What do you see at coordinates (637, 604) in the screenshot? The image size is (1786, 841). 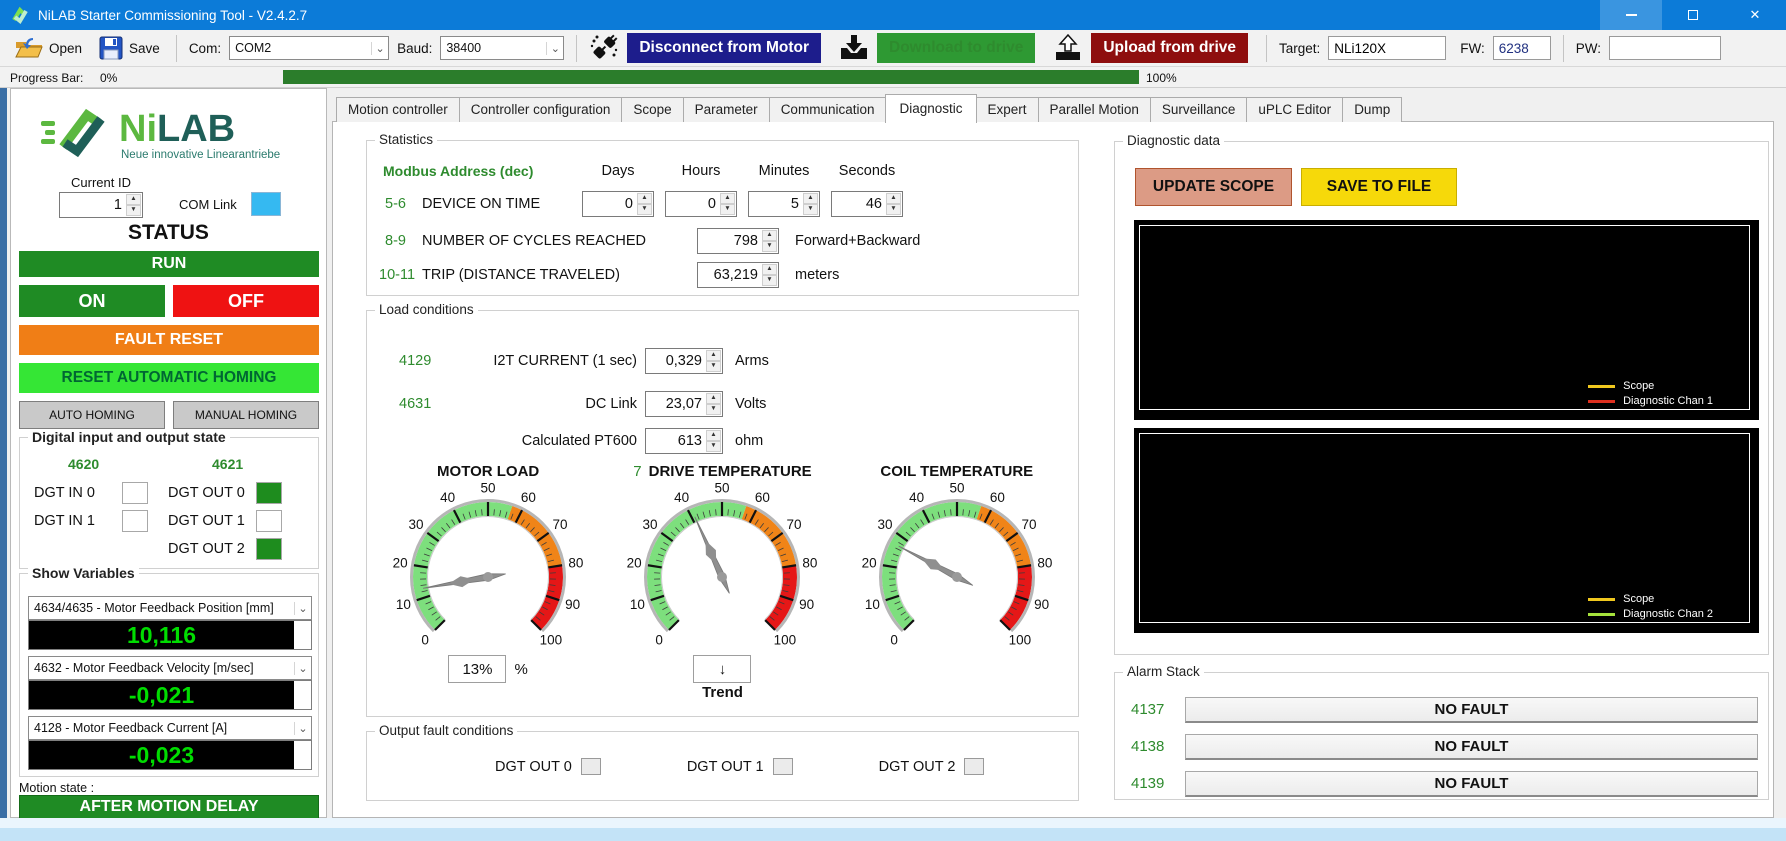 I see `svg-text: 10` at bounding box center [637, 604].